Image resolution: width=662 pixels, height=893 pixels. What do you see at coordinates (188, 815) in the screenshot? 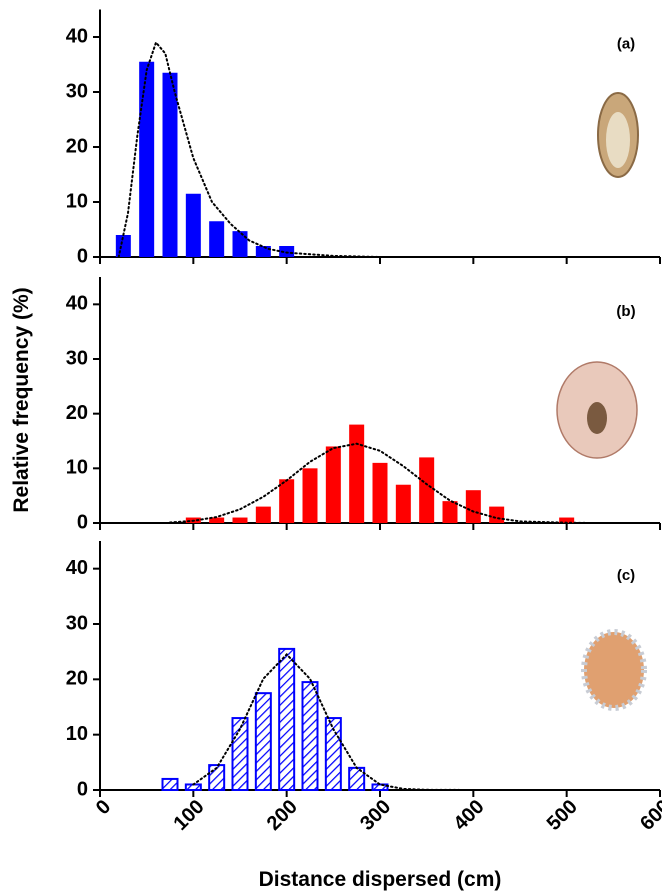
I see `x-tick-label: 100` at bounding box center [188, 815].